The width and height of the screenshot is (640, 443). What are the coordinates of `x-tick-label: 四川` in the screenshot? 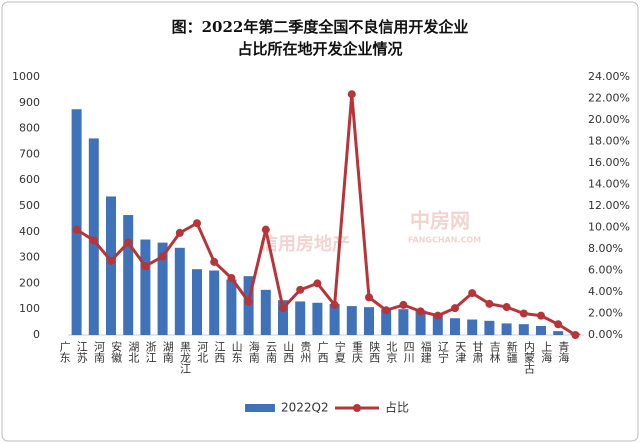 It's located at (408, 352).